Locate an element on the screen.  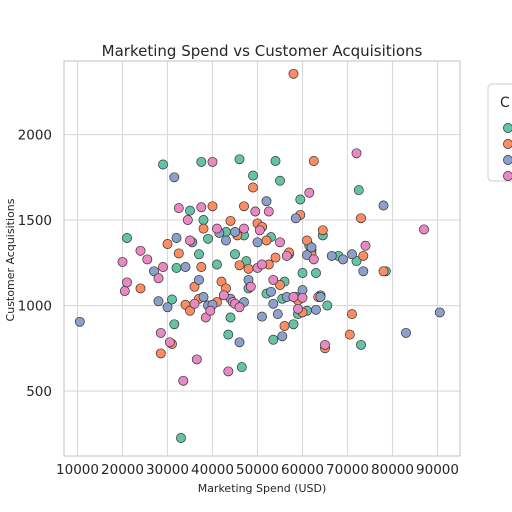
x-tick-label: 20000 is located at coordinates (122, 470).